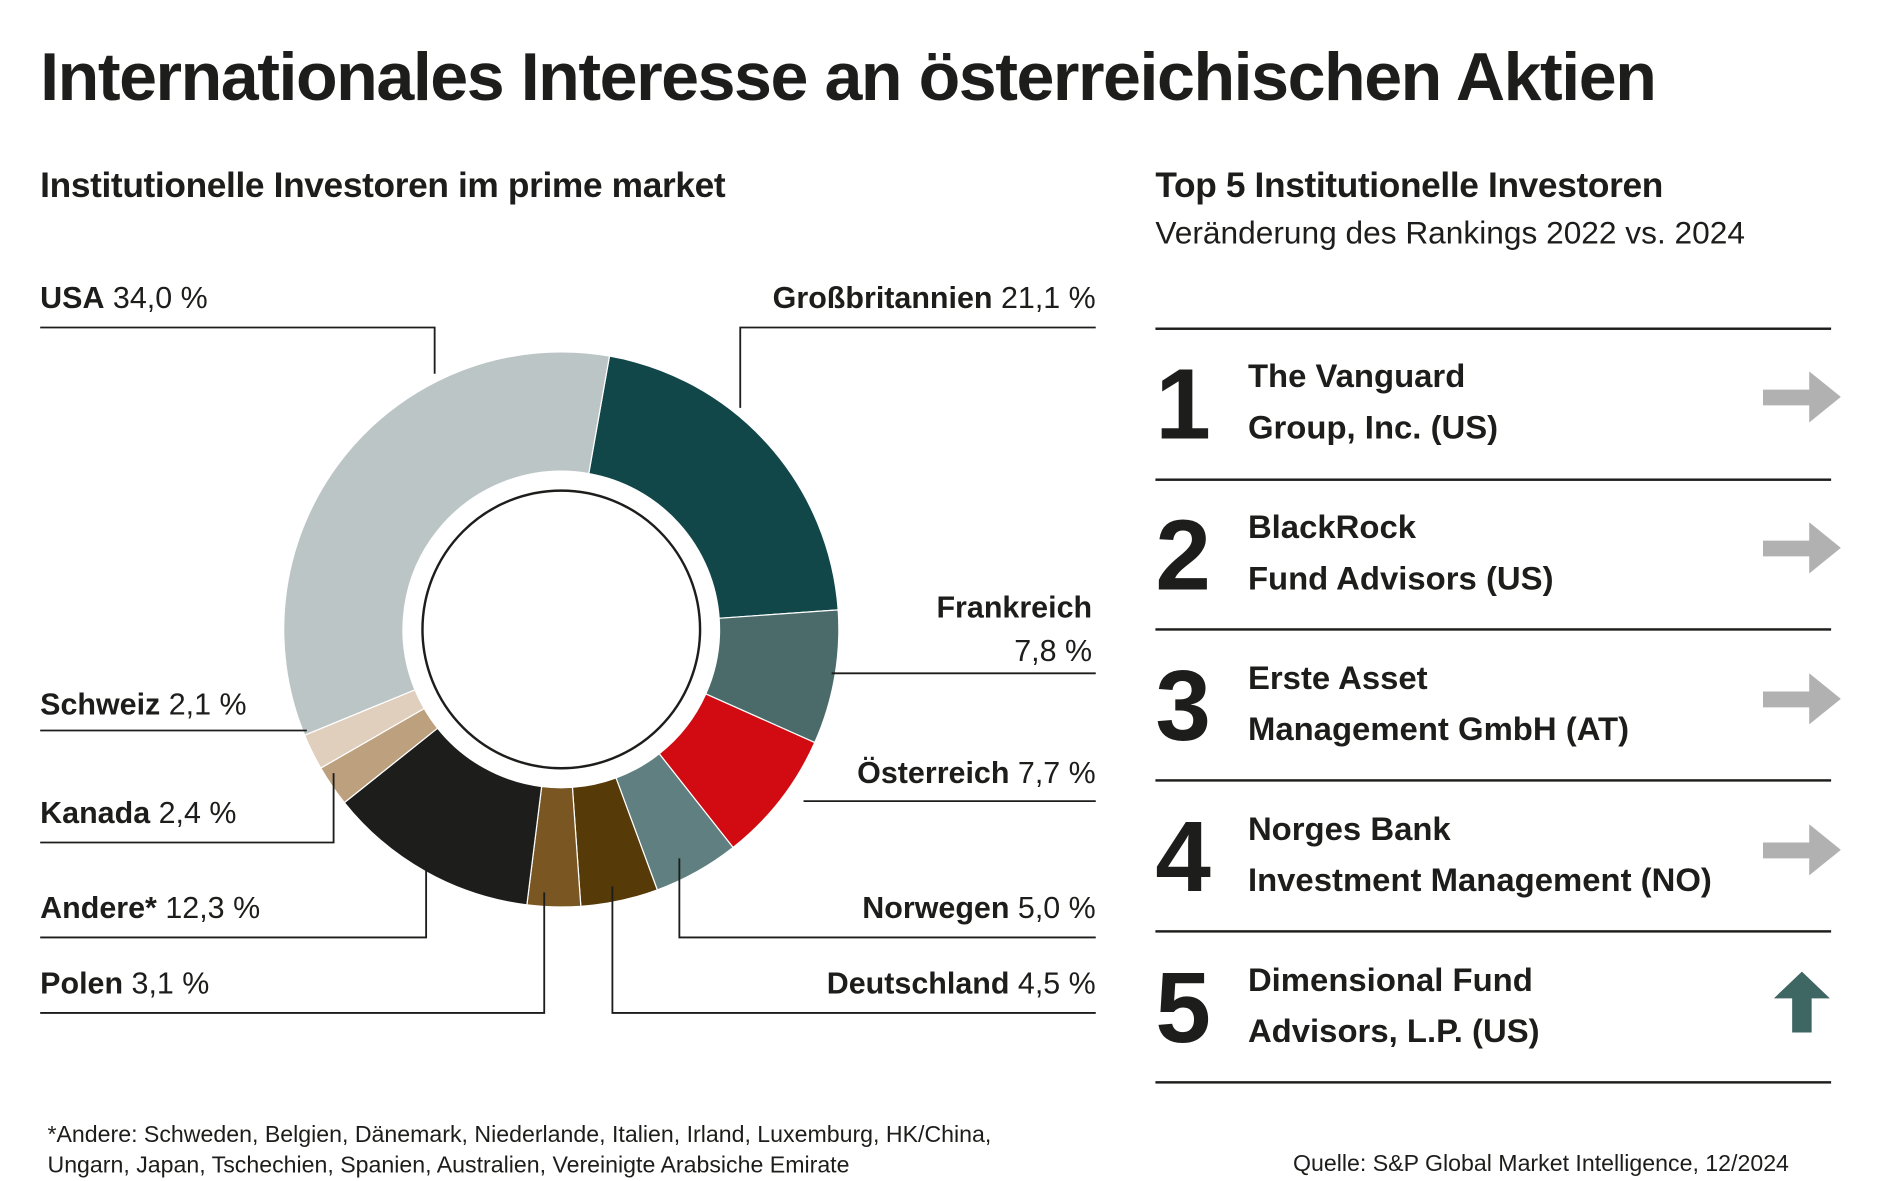 Image resolution: width=1881 pixels, height=1181 pixels. I want to click on ranking-row: 5 Dimensional Fund Advisors, L.P. (US), so click(1493, 1008).